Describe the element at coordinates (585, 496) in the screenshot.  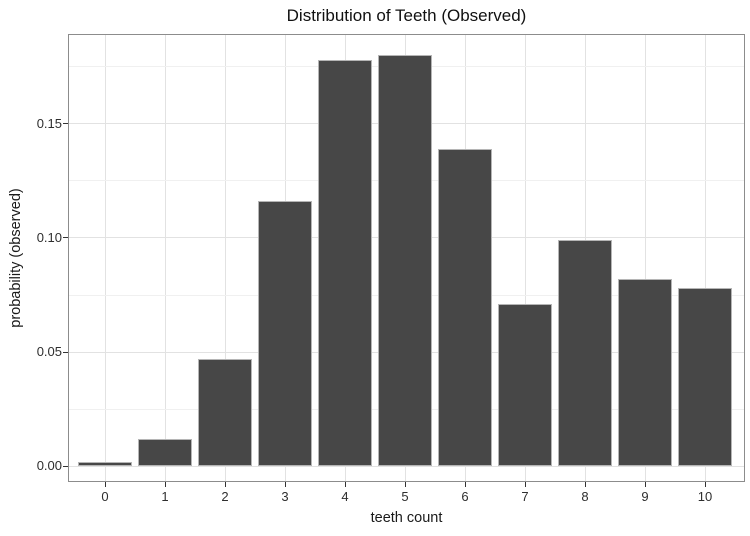
I see `x-tick-label: 8` at that location.